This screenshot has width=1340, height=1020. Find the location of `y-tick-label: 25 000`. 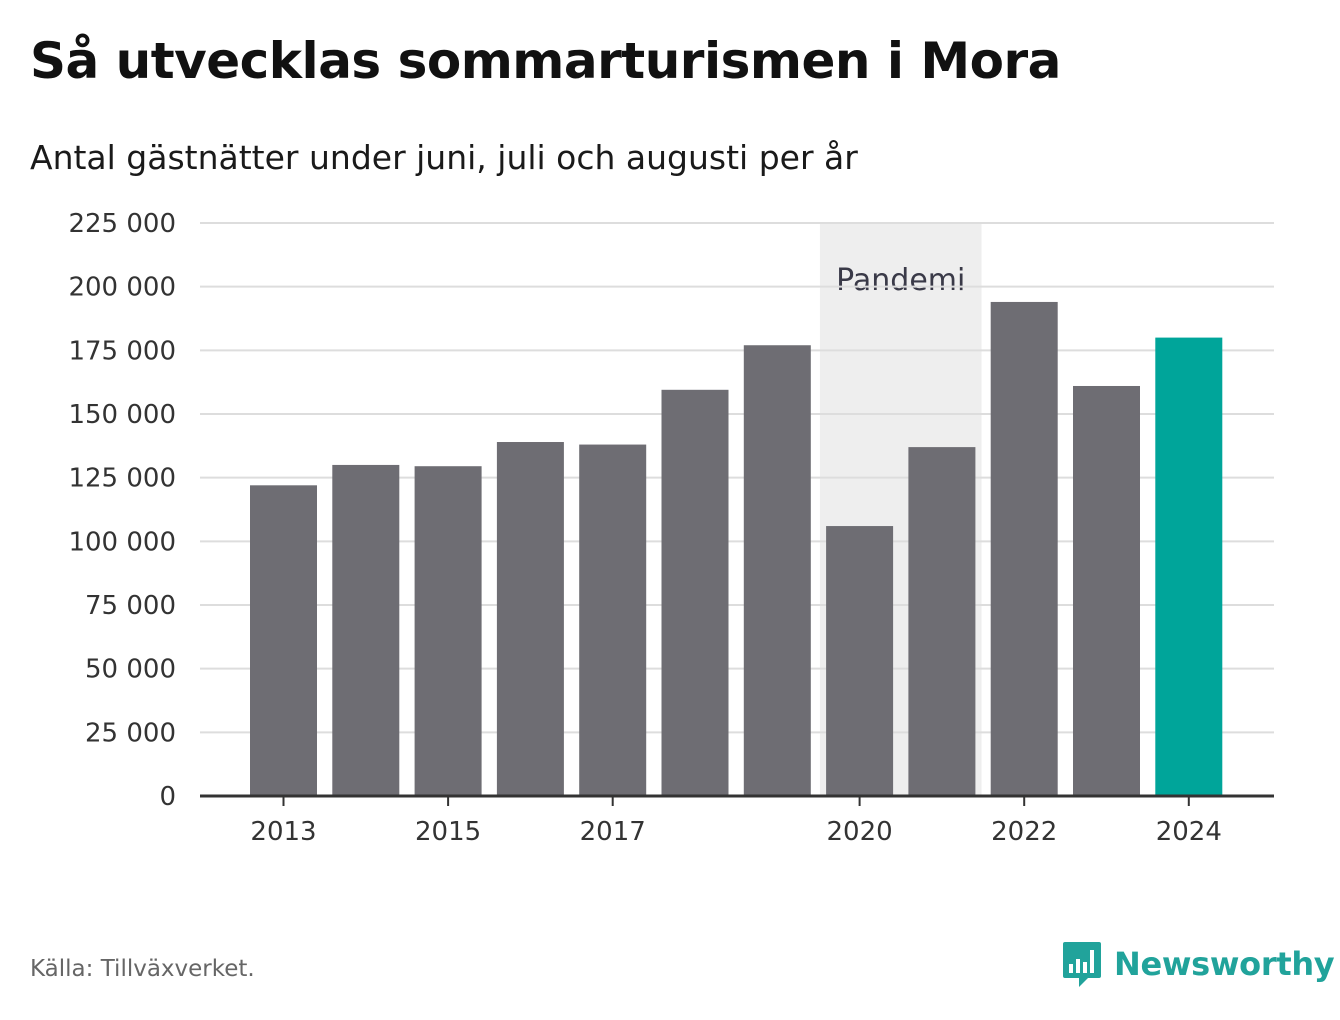

y-tick-label: 25 000 is located at coordinates (130, 733).